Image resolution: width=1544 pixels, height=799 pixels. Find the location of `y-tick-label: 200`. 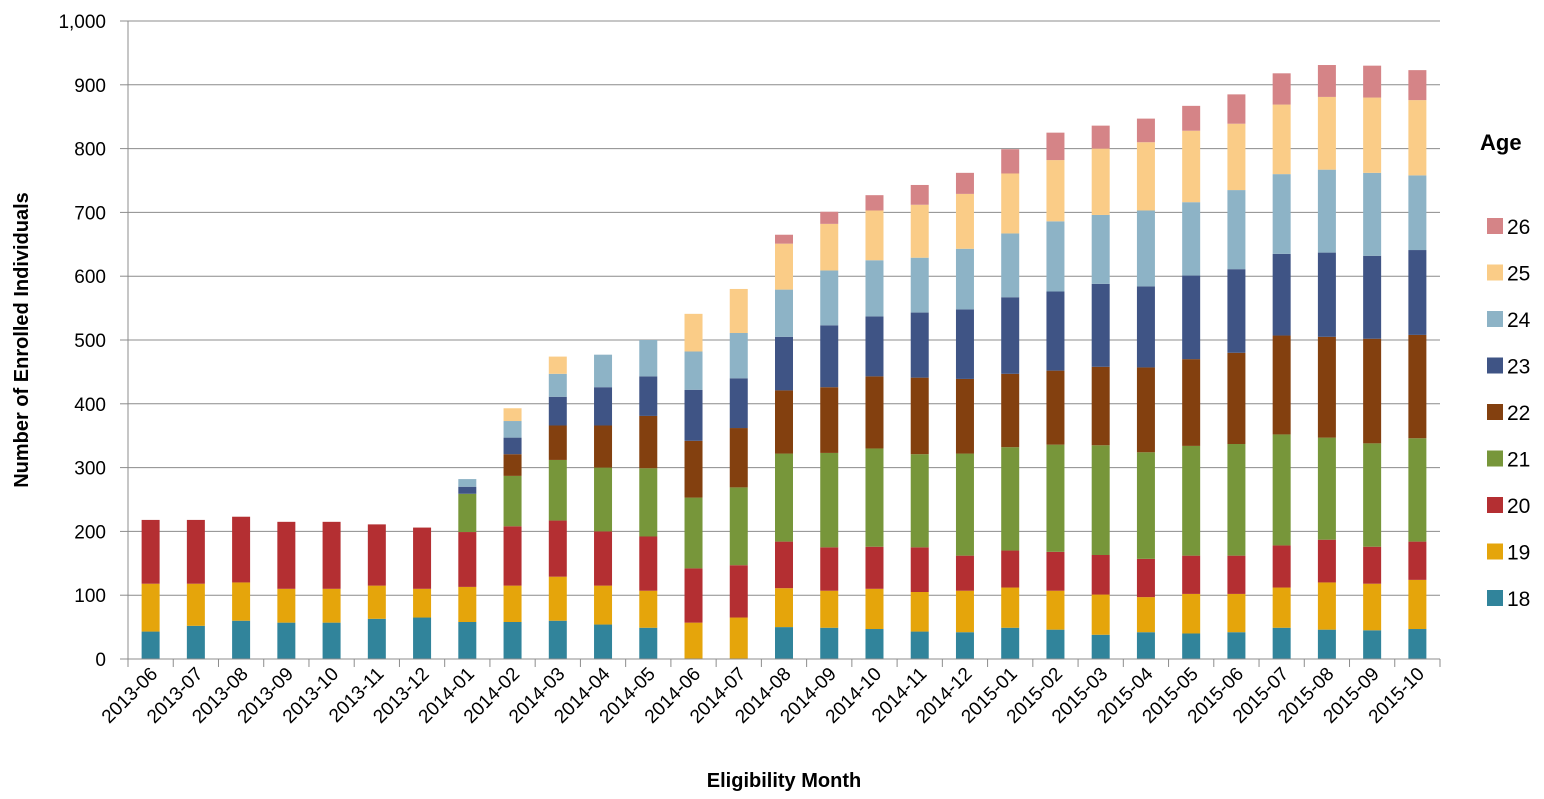

y-tick-label: 200 is located at coordinates (90, 532).